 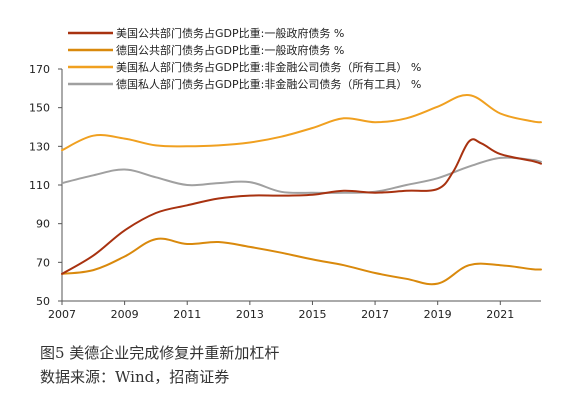 What do you see at coordinates (301, 261) in the screenshot?
I see `series-de-public-debt-line` at bounding box center [301, 261].